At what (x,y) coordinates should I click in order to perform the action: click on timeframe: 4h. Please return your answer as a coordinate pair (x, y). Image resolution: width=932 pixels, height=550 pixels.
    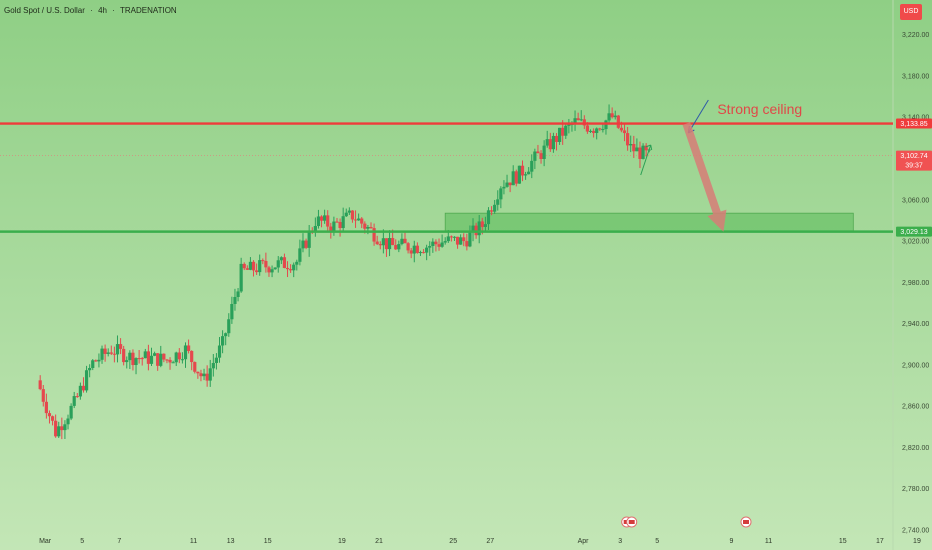
    Looking at the image, I should click on (102, 10).